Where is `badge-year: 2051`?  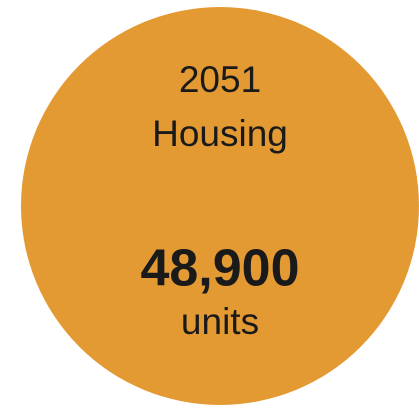
badge-year: 2051 is located at coordinates (220, 79).